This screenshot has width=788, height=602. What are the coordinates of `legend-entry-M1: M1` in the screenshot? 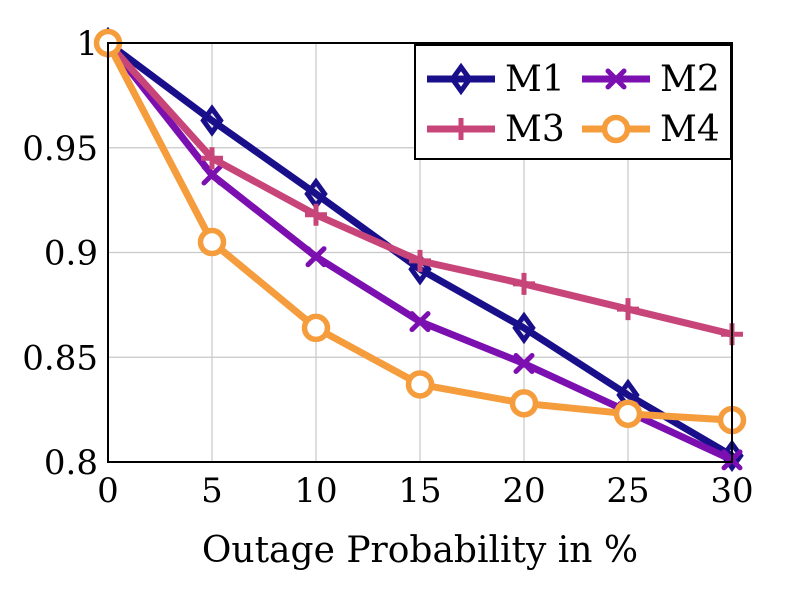 It's located at (496, 79).